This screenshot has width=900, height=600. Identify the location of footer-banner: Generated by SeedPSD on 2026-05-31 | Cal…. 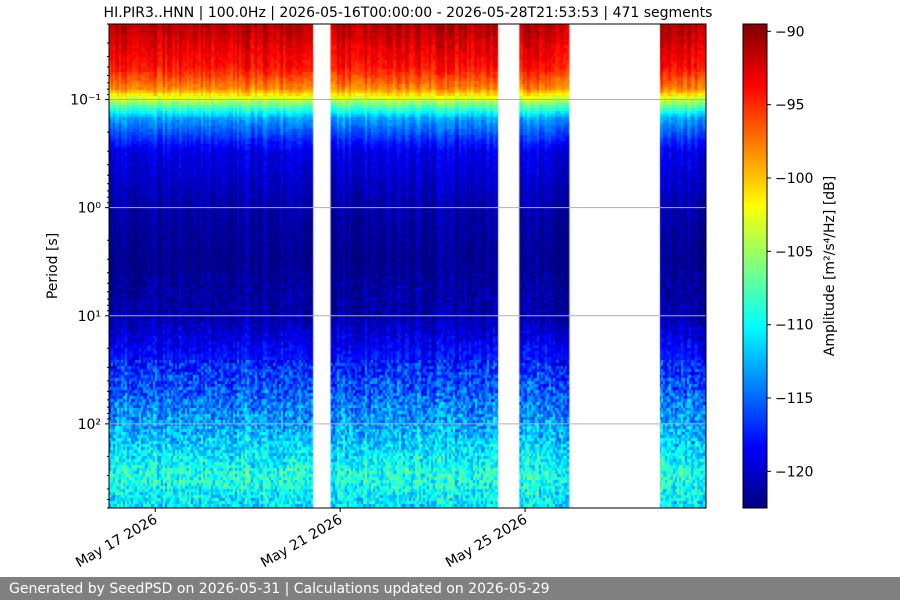
(450, 588).